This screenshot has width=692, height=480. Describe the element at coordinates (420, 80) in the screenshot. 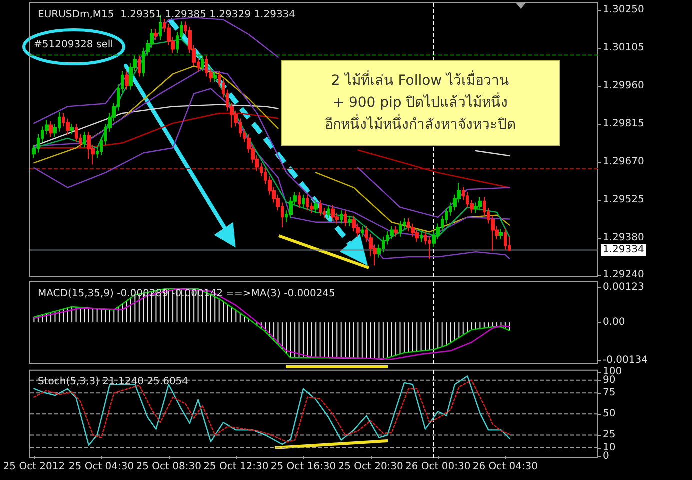

I see `annotation: 2 ไม้ที่เล่น Follow ไว้เมื่อวาน` at that location.